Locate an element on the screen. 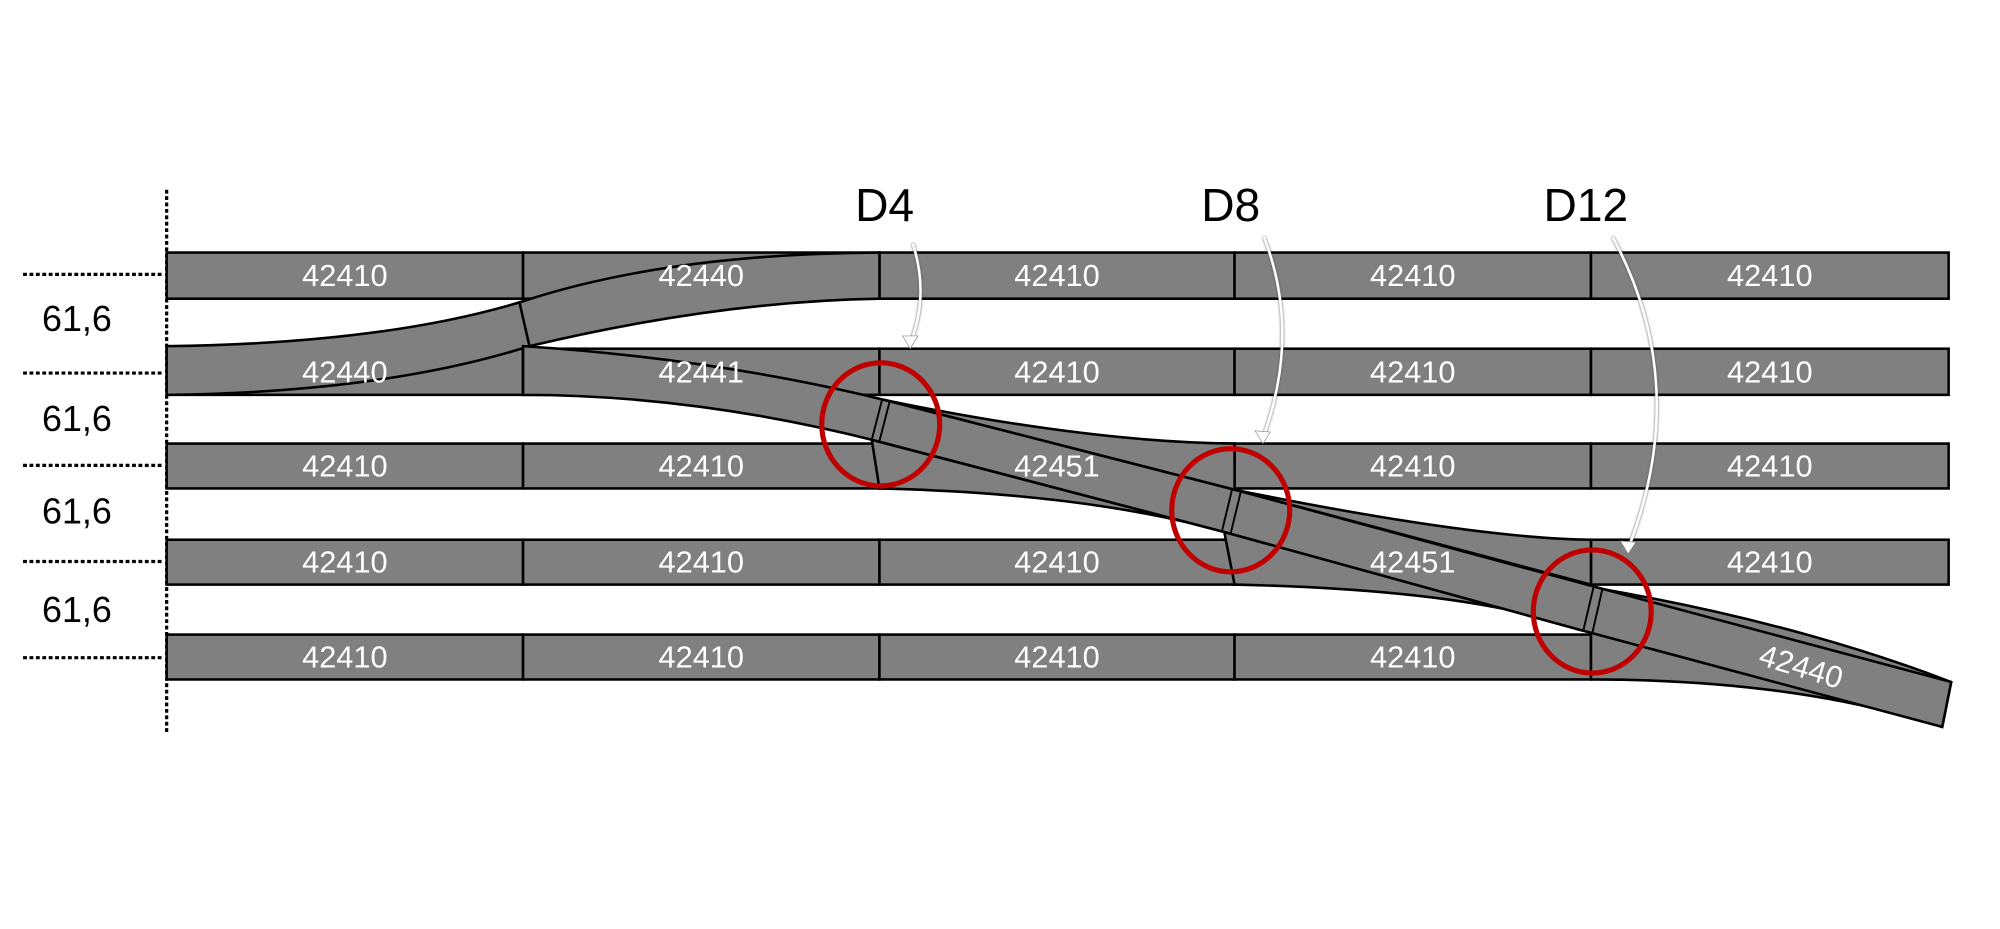  highlight-circle-d12 is located at coordinates (1592, 611).